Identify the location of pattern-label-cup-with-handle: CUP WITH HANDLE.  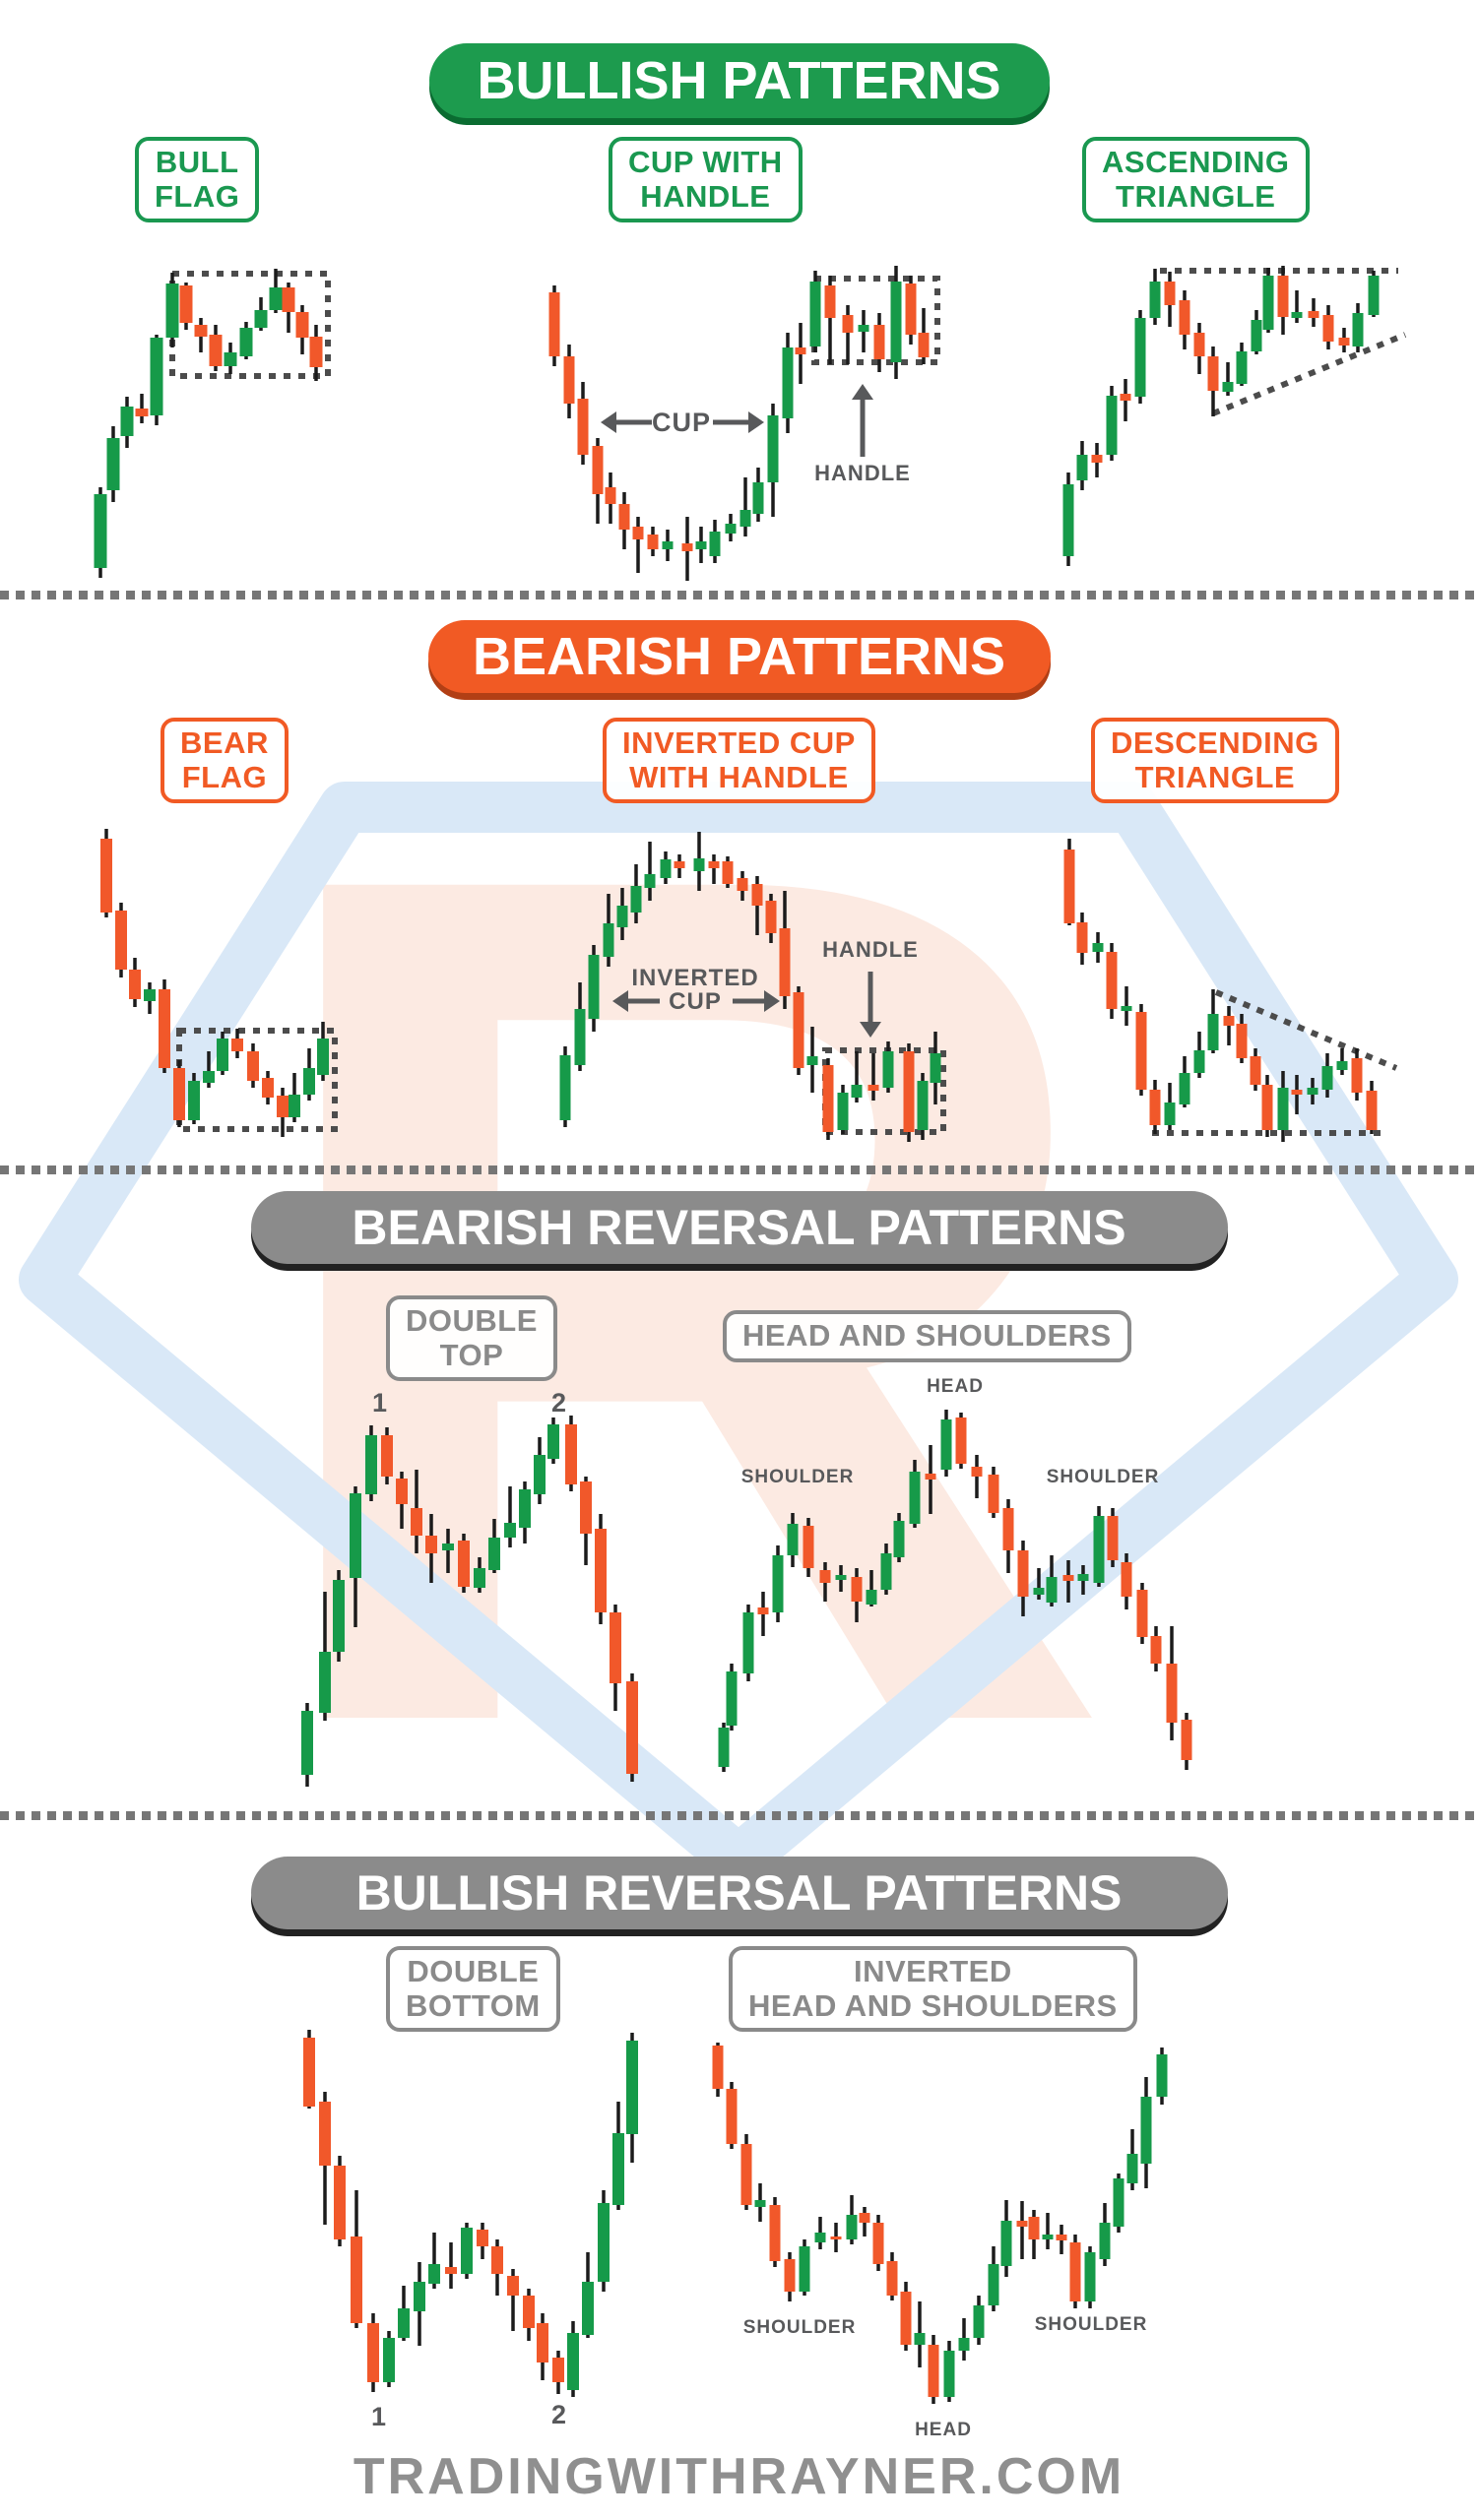
(706, 180).